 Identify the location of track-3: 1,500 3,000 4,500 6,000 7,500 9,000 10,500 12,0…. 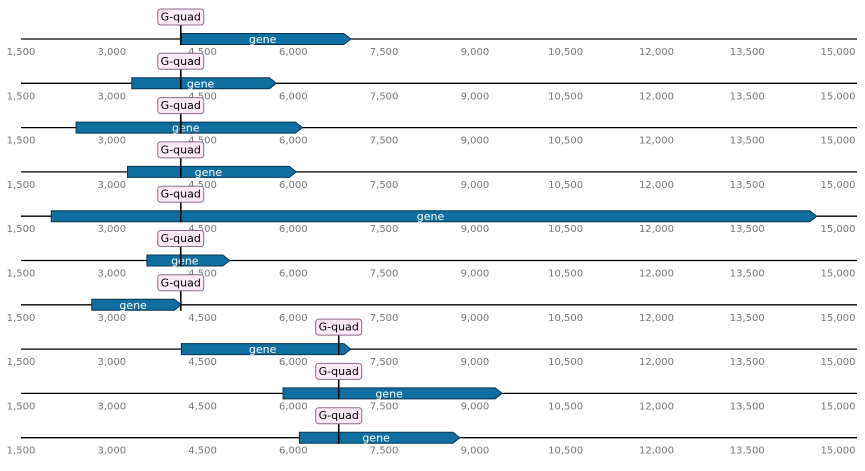
(432, 122).